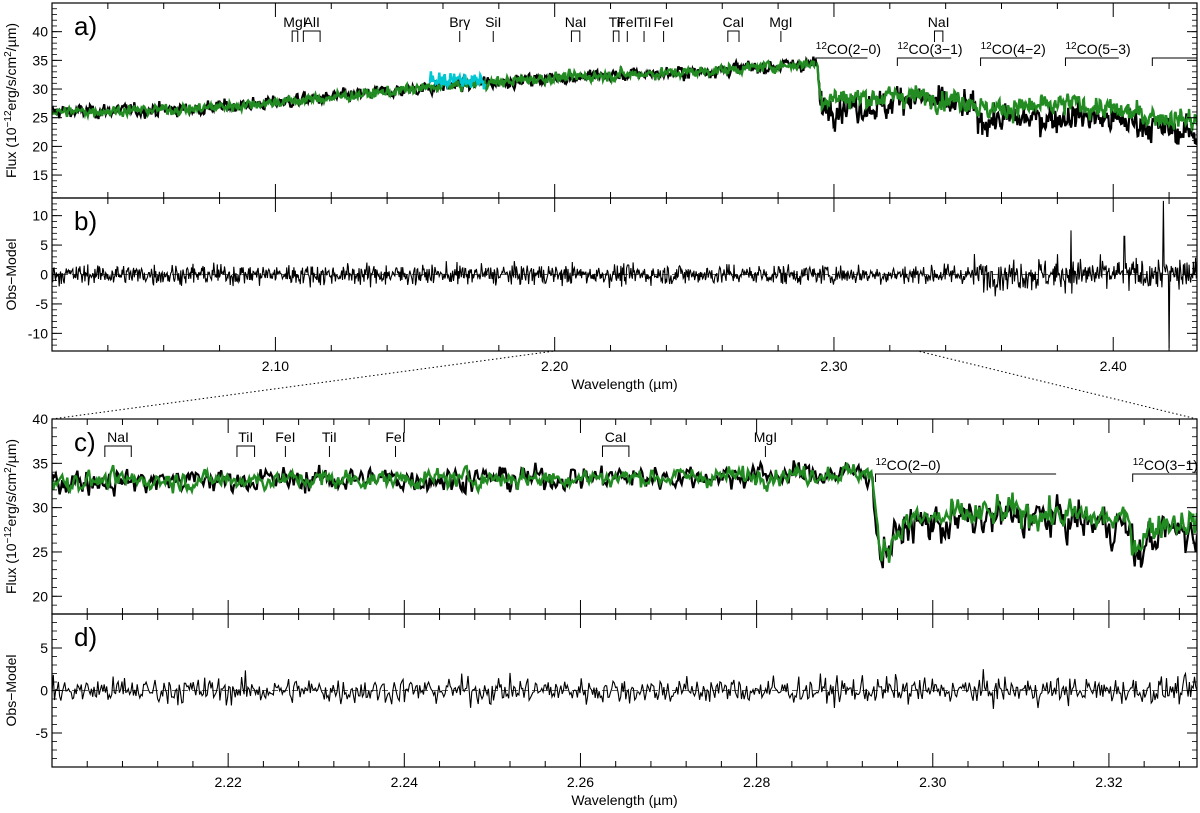 Image resolution: width=1200 pixels, height=813 pixels. I want to click on bandhead-label: 12CO(5−3), so click(1097, 49).